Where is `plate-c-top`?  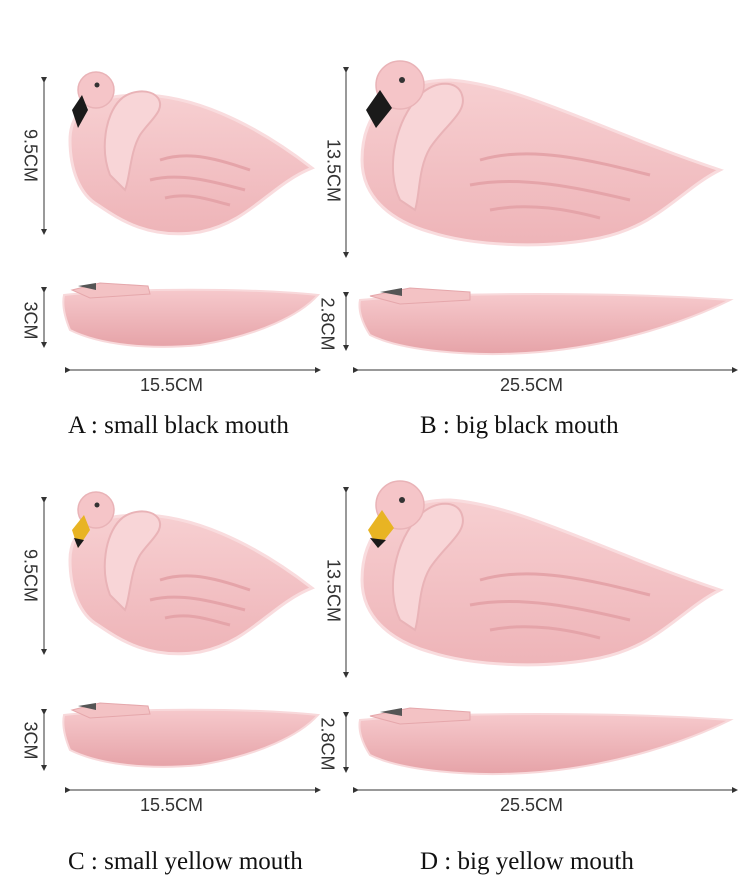
plate-c-top is located at coordinates (191, 573).